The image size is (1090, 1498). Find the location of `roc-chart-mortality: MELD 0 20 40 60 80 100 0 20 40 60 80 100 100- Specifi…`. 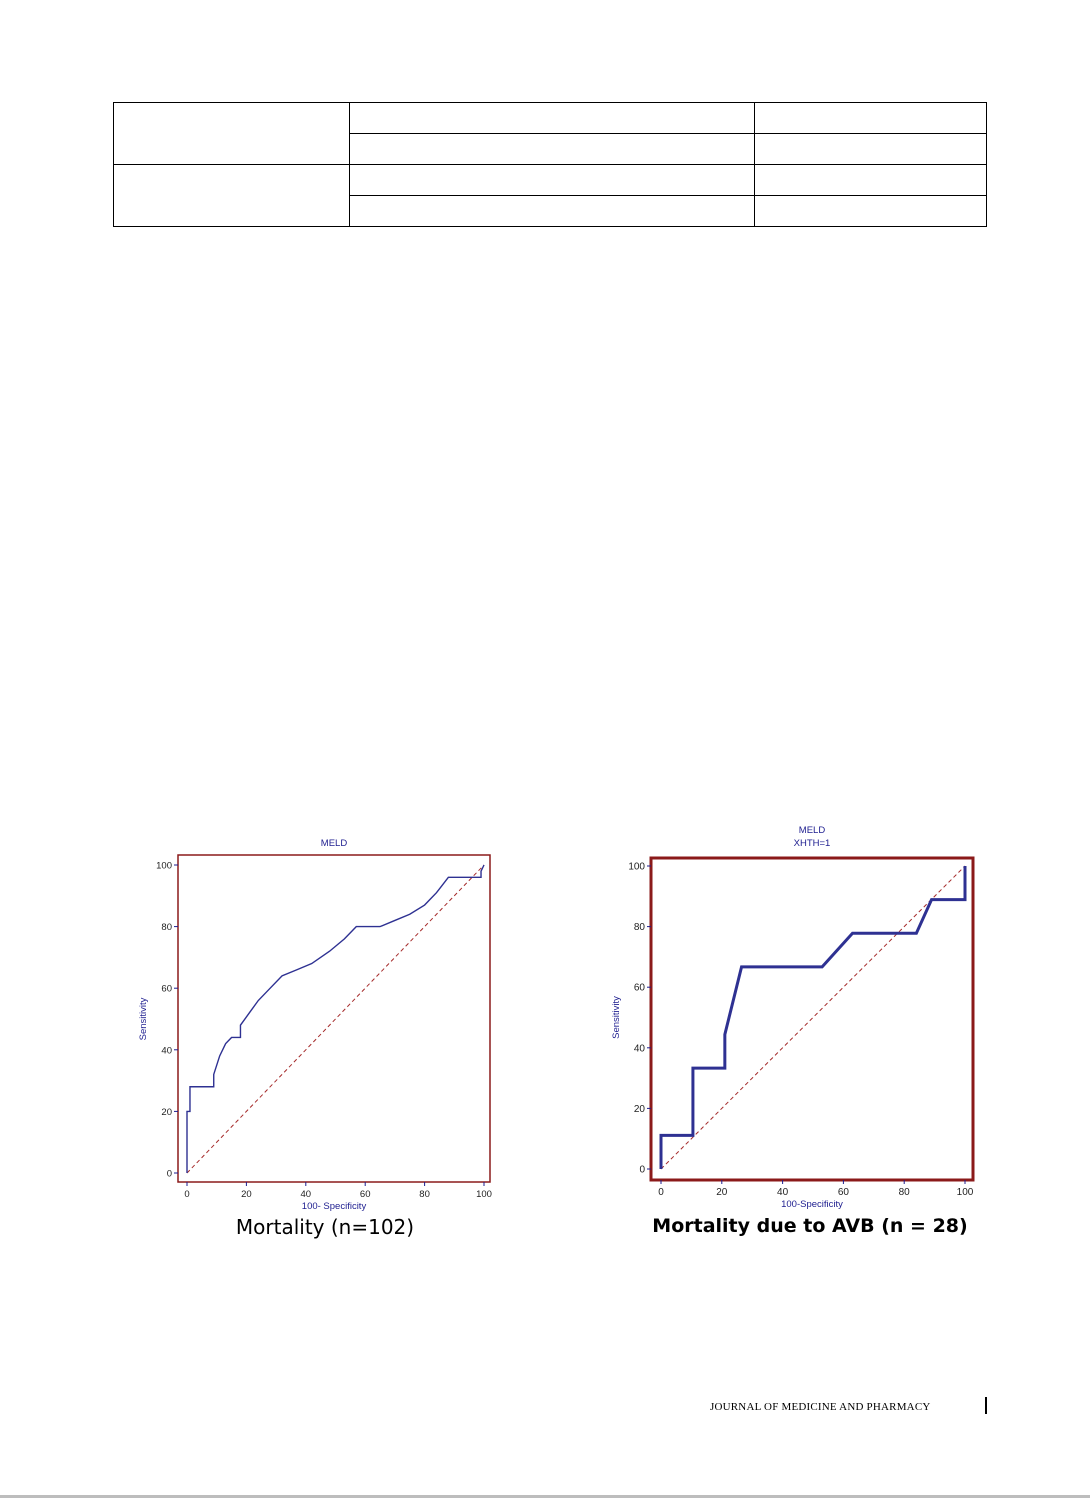

roc-chart-mortality: MELD 0 20 40 60 80 100 0 20 40 60 80 100 100- Specifi… is located at coordinates (315, 1023).